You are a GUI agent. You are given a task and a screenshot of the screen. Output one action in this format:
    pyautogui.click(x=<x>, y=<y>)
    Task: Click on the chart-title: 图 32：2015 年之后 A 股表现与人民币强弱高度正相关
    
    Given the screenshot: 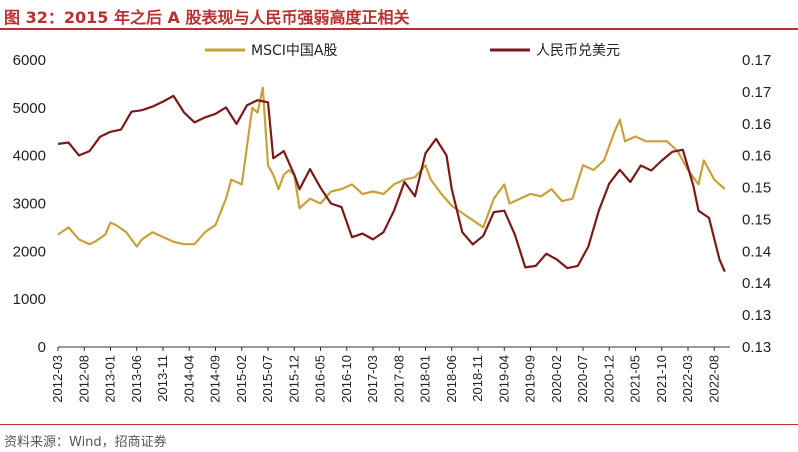 What is the action you would take?
    pyautogui.click(x=207, y=17)
    